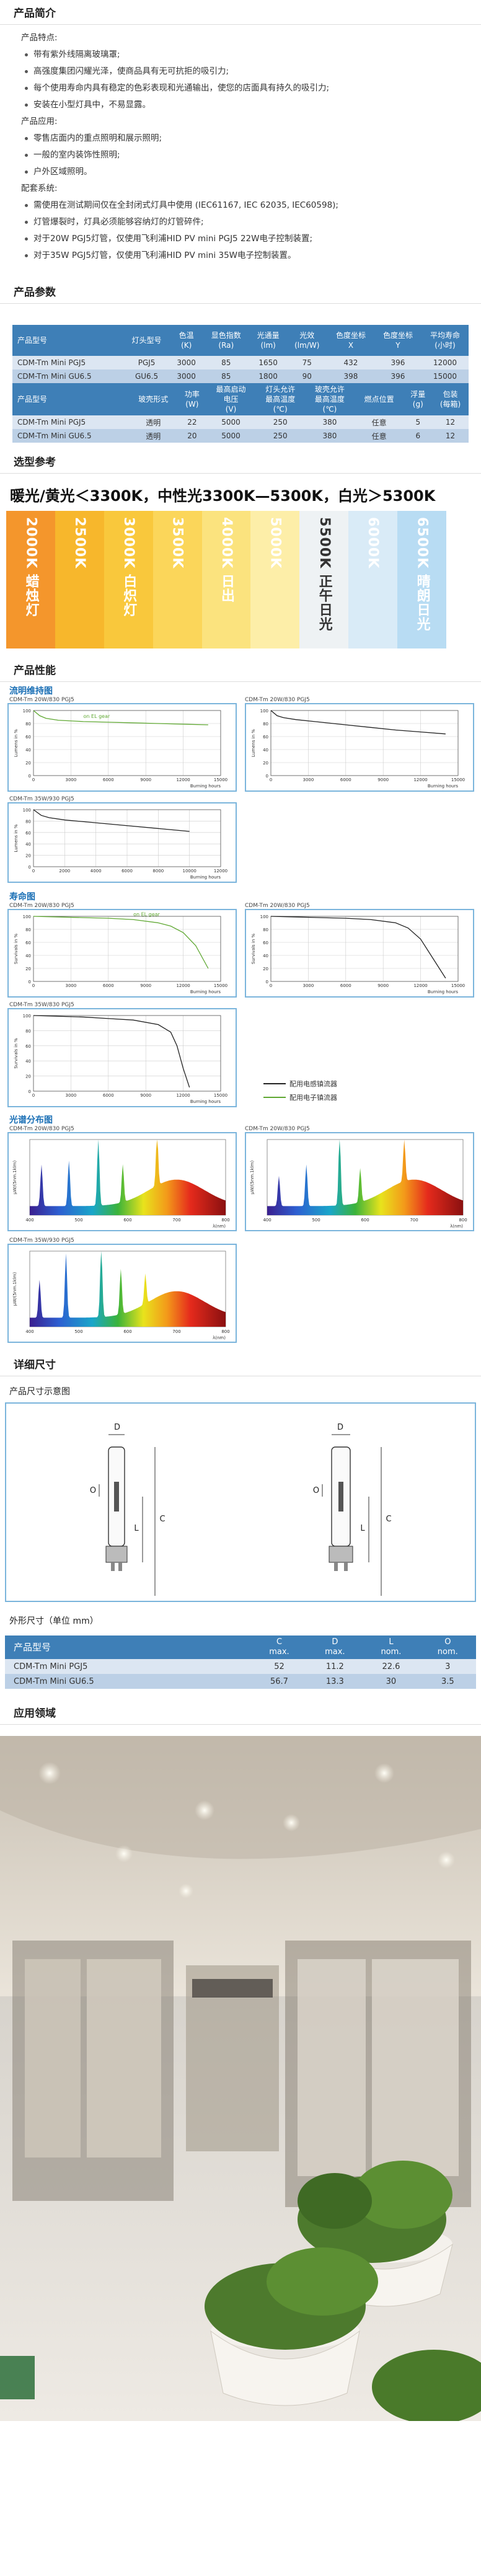 The width and height of the screenshot is (481, 2576). Describe the element at coordinates (422, 574) in the screenshot. I see `color-swatch-label: 6500K 晴朗日光` at that location.